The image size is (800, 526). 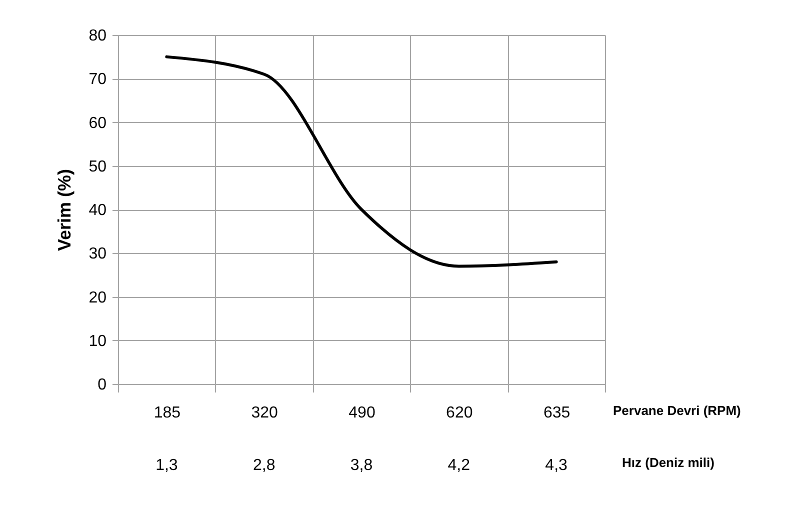 What do you see at coordinates (459, 413) in the screenshot?
I see `x-tick-label: 620` at bounding box center [459, 413].